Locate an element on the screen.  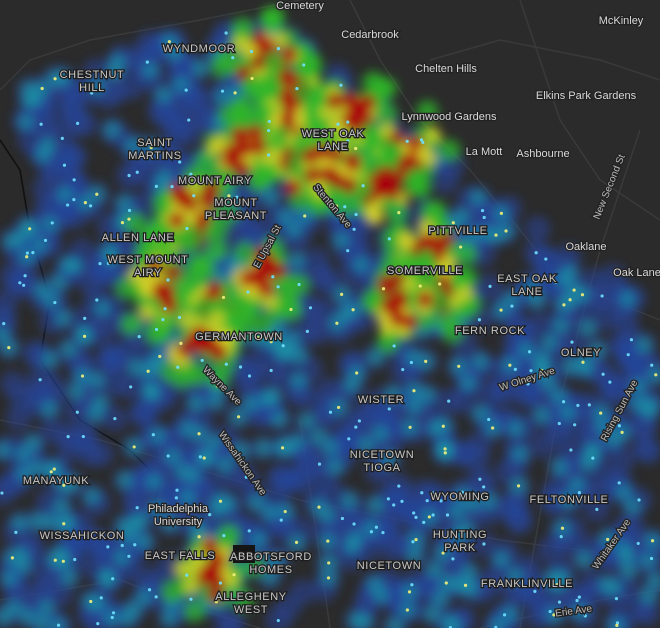
neighborhood-label: WISTER is located at coordinates (381, 400).